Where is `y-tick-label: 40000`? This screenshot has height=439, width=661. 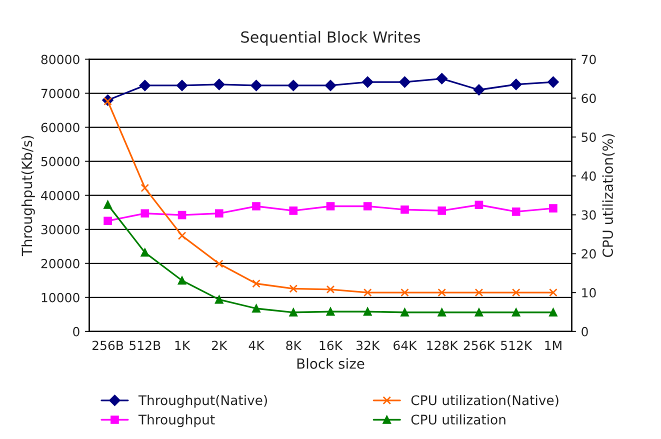 y-tick-label: 40000 is located at coordinates (60, 195).